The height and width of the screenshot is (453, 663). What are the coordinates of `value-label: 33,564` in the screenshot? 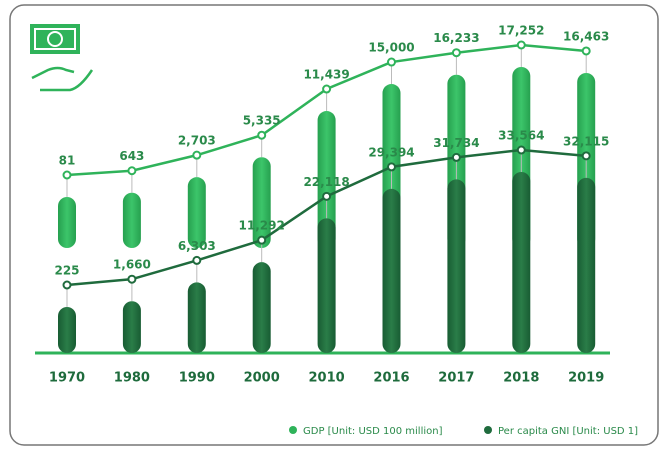 It's located at (521, 136).